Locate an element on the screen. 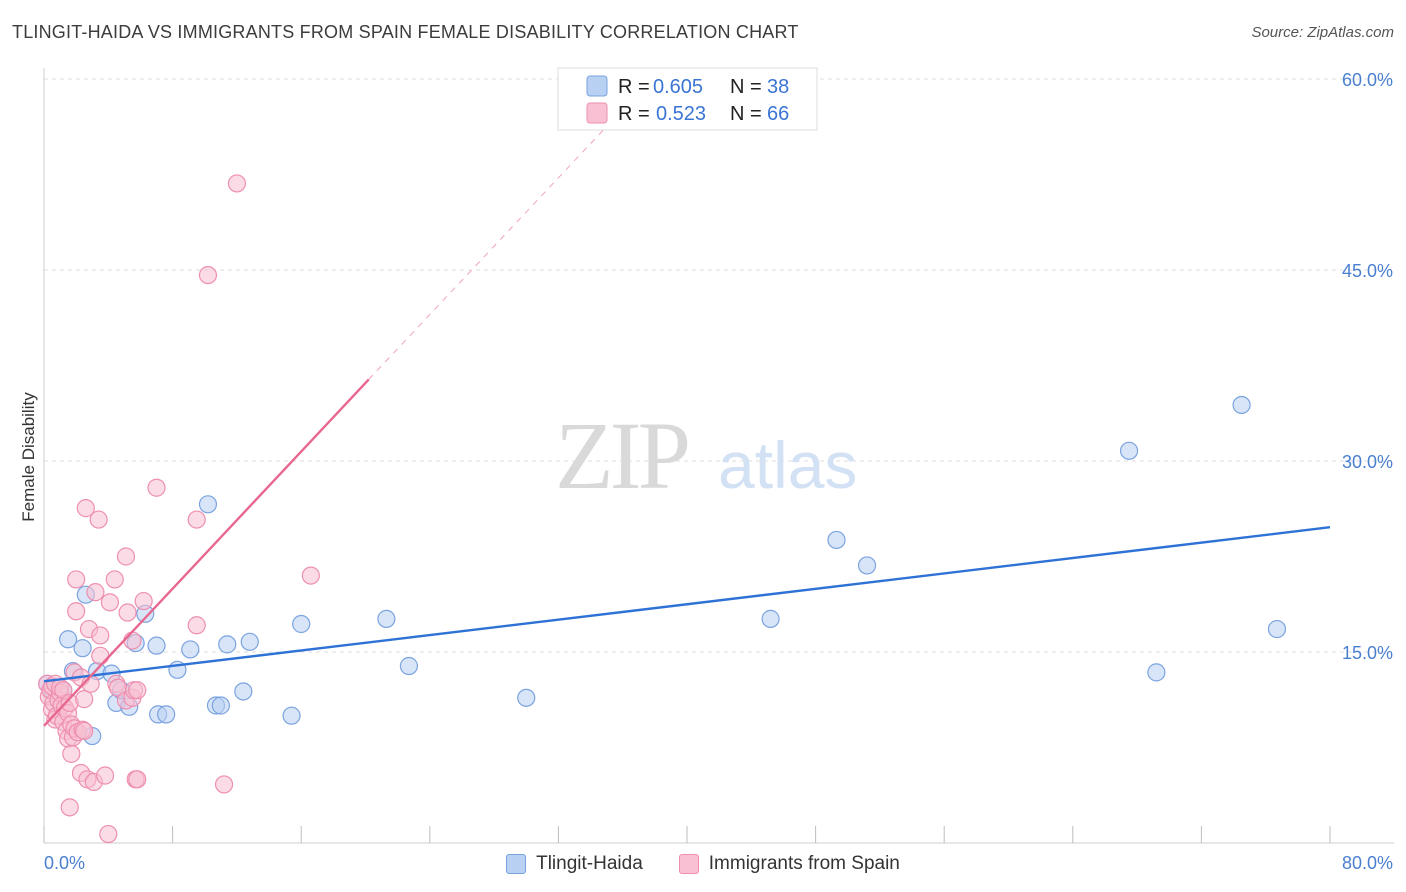 This screenshot has width=1406, height=892. stats-legend-n-value: 66 is located at coordinates (778, 114).